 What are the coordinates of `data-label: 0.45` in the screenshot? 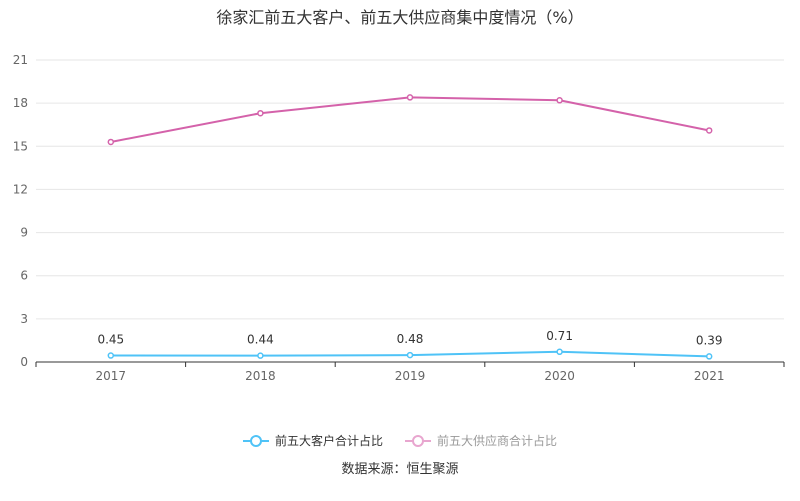 It's located at (110, 340).